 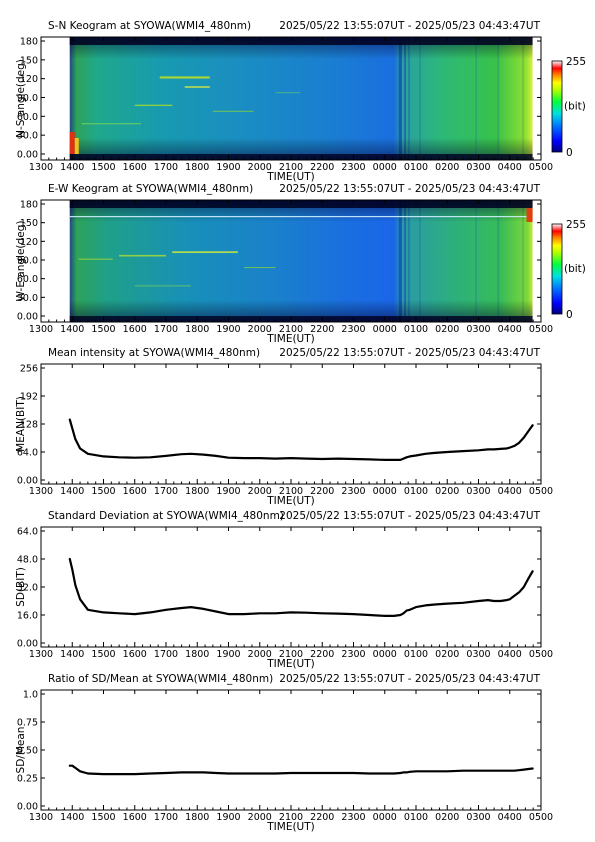 What do you see at coordinates (27, 779) in the screenshot?
I see `y-tick-label: 0.25` at bounding box center [27, 779].